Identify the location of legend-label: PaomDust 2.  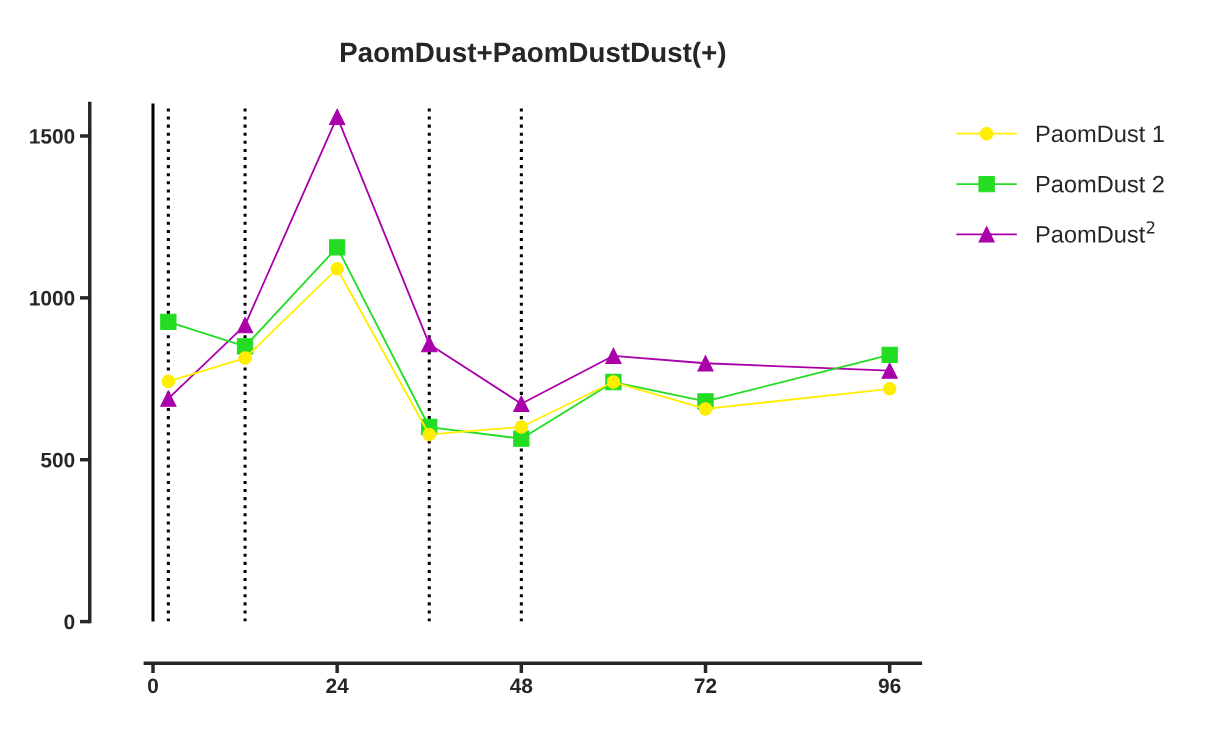
(1100, 184).